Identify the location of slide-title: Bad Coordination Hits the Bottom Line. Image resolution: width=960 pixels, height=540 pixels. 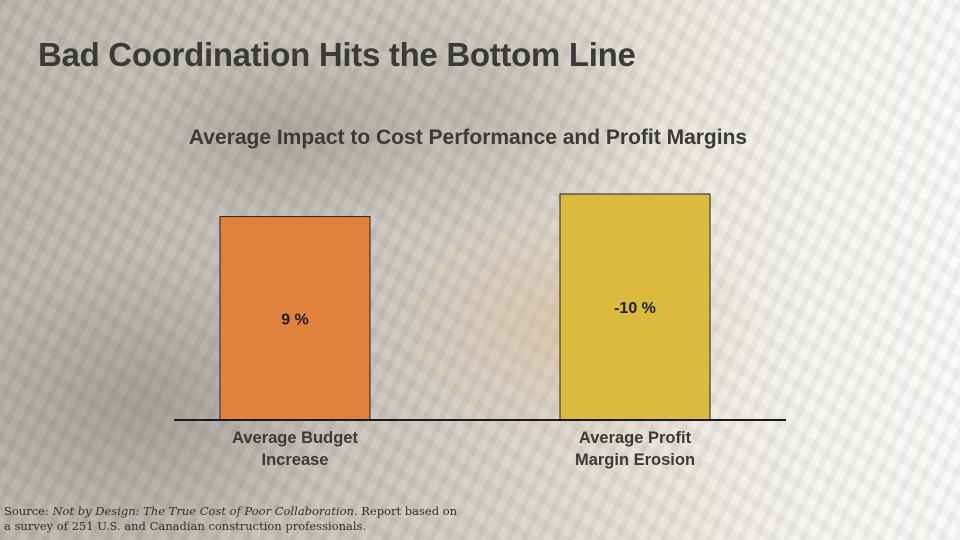
(337, 54).